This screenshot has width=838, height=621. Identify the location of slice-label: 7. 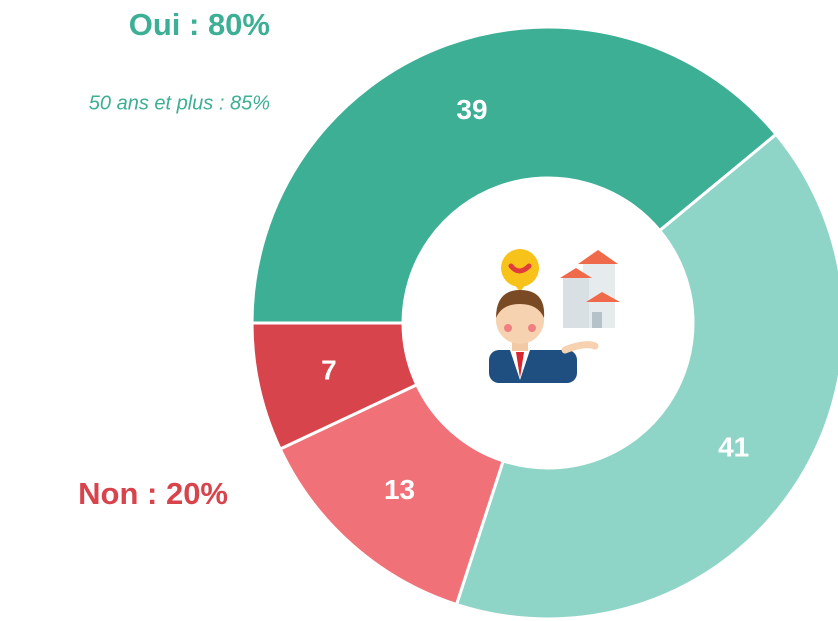
(329, 369).